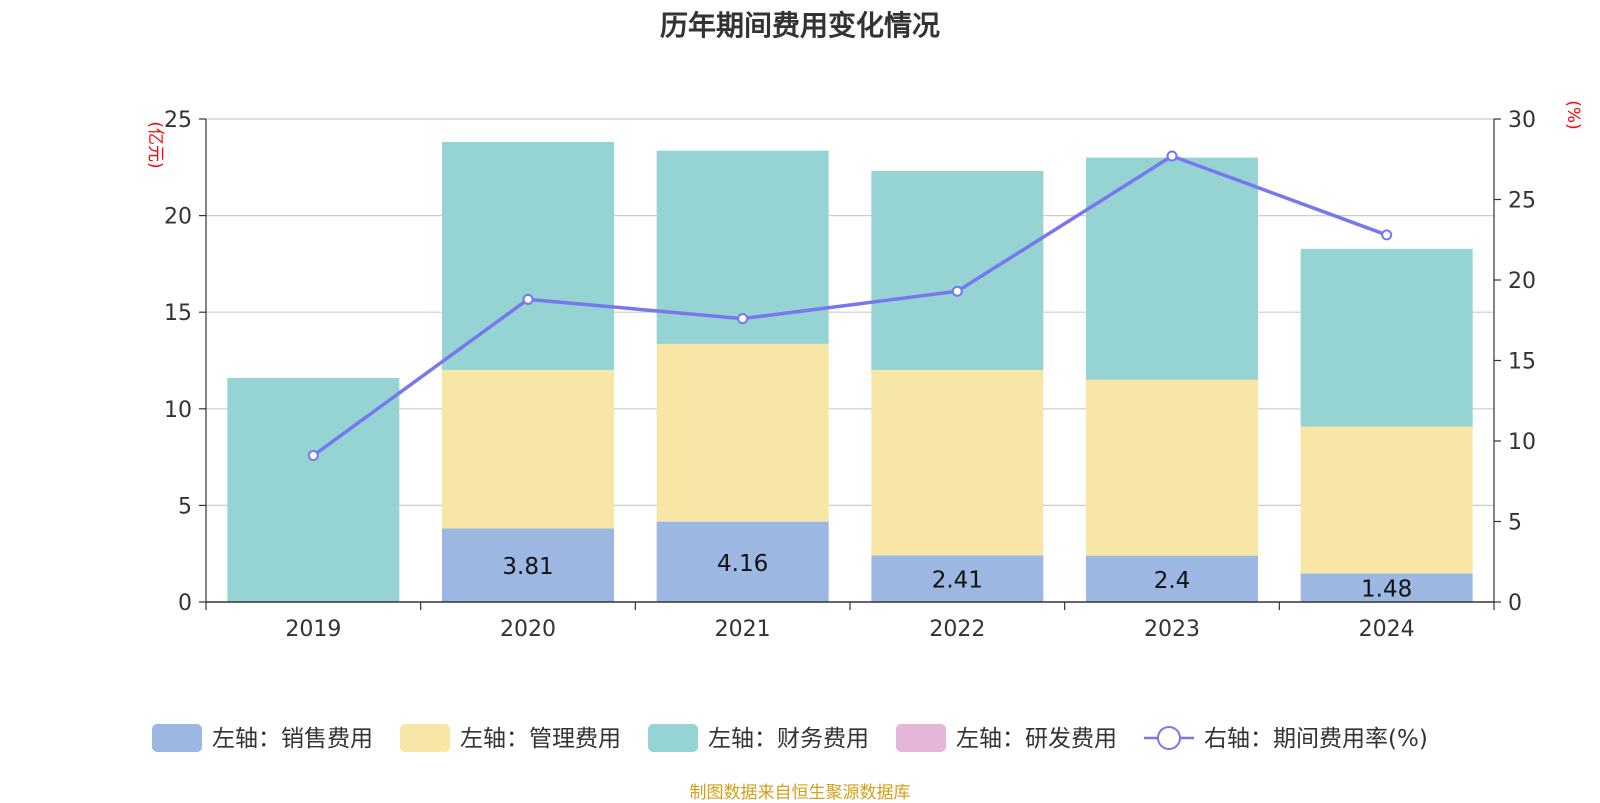 The width and height of the screenshot is (1600, 803). What do you see at coordinates (957, 462) in the screenshot?
I see `bar-admin-2022` at bounding box center [957, 462].